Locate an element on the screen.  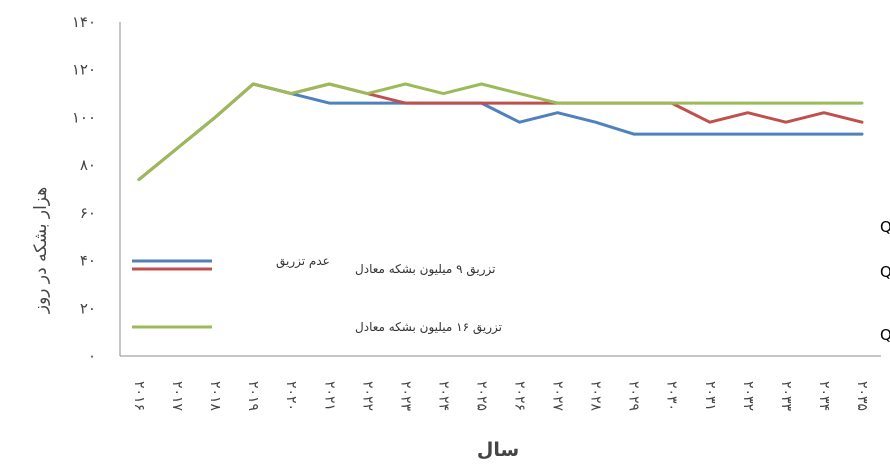
x-tick-label: ۲۰۳۴ is located at coordinates (824, 396).